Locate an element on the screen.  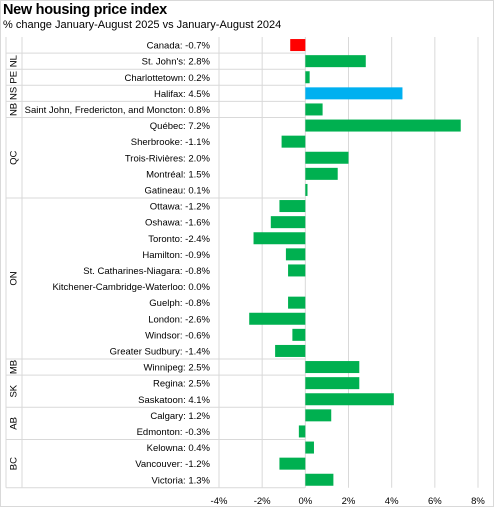
category-label: Calgary: 1.2% is located at coordinates (180, 416).